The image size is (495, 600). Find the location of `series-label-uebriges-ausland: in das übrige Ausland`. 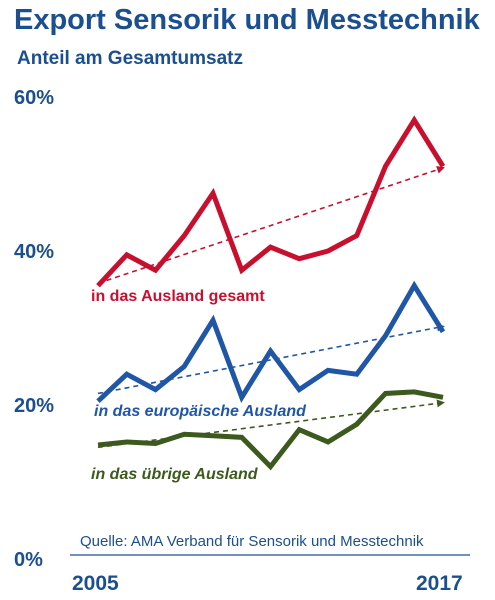

series-label-uebriges-ausland: in das übrige Ausland is located at coordinates (174, 474).